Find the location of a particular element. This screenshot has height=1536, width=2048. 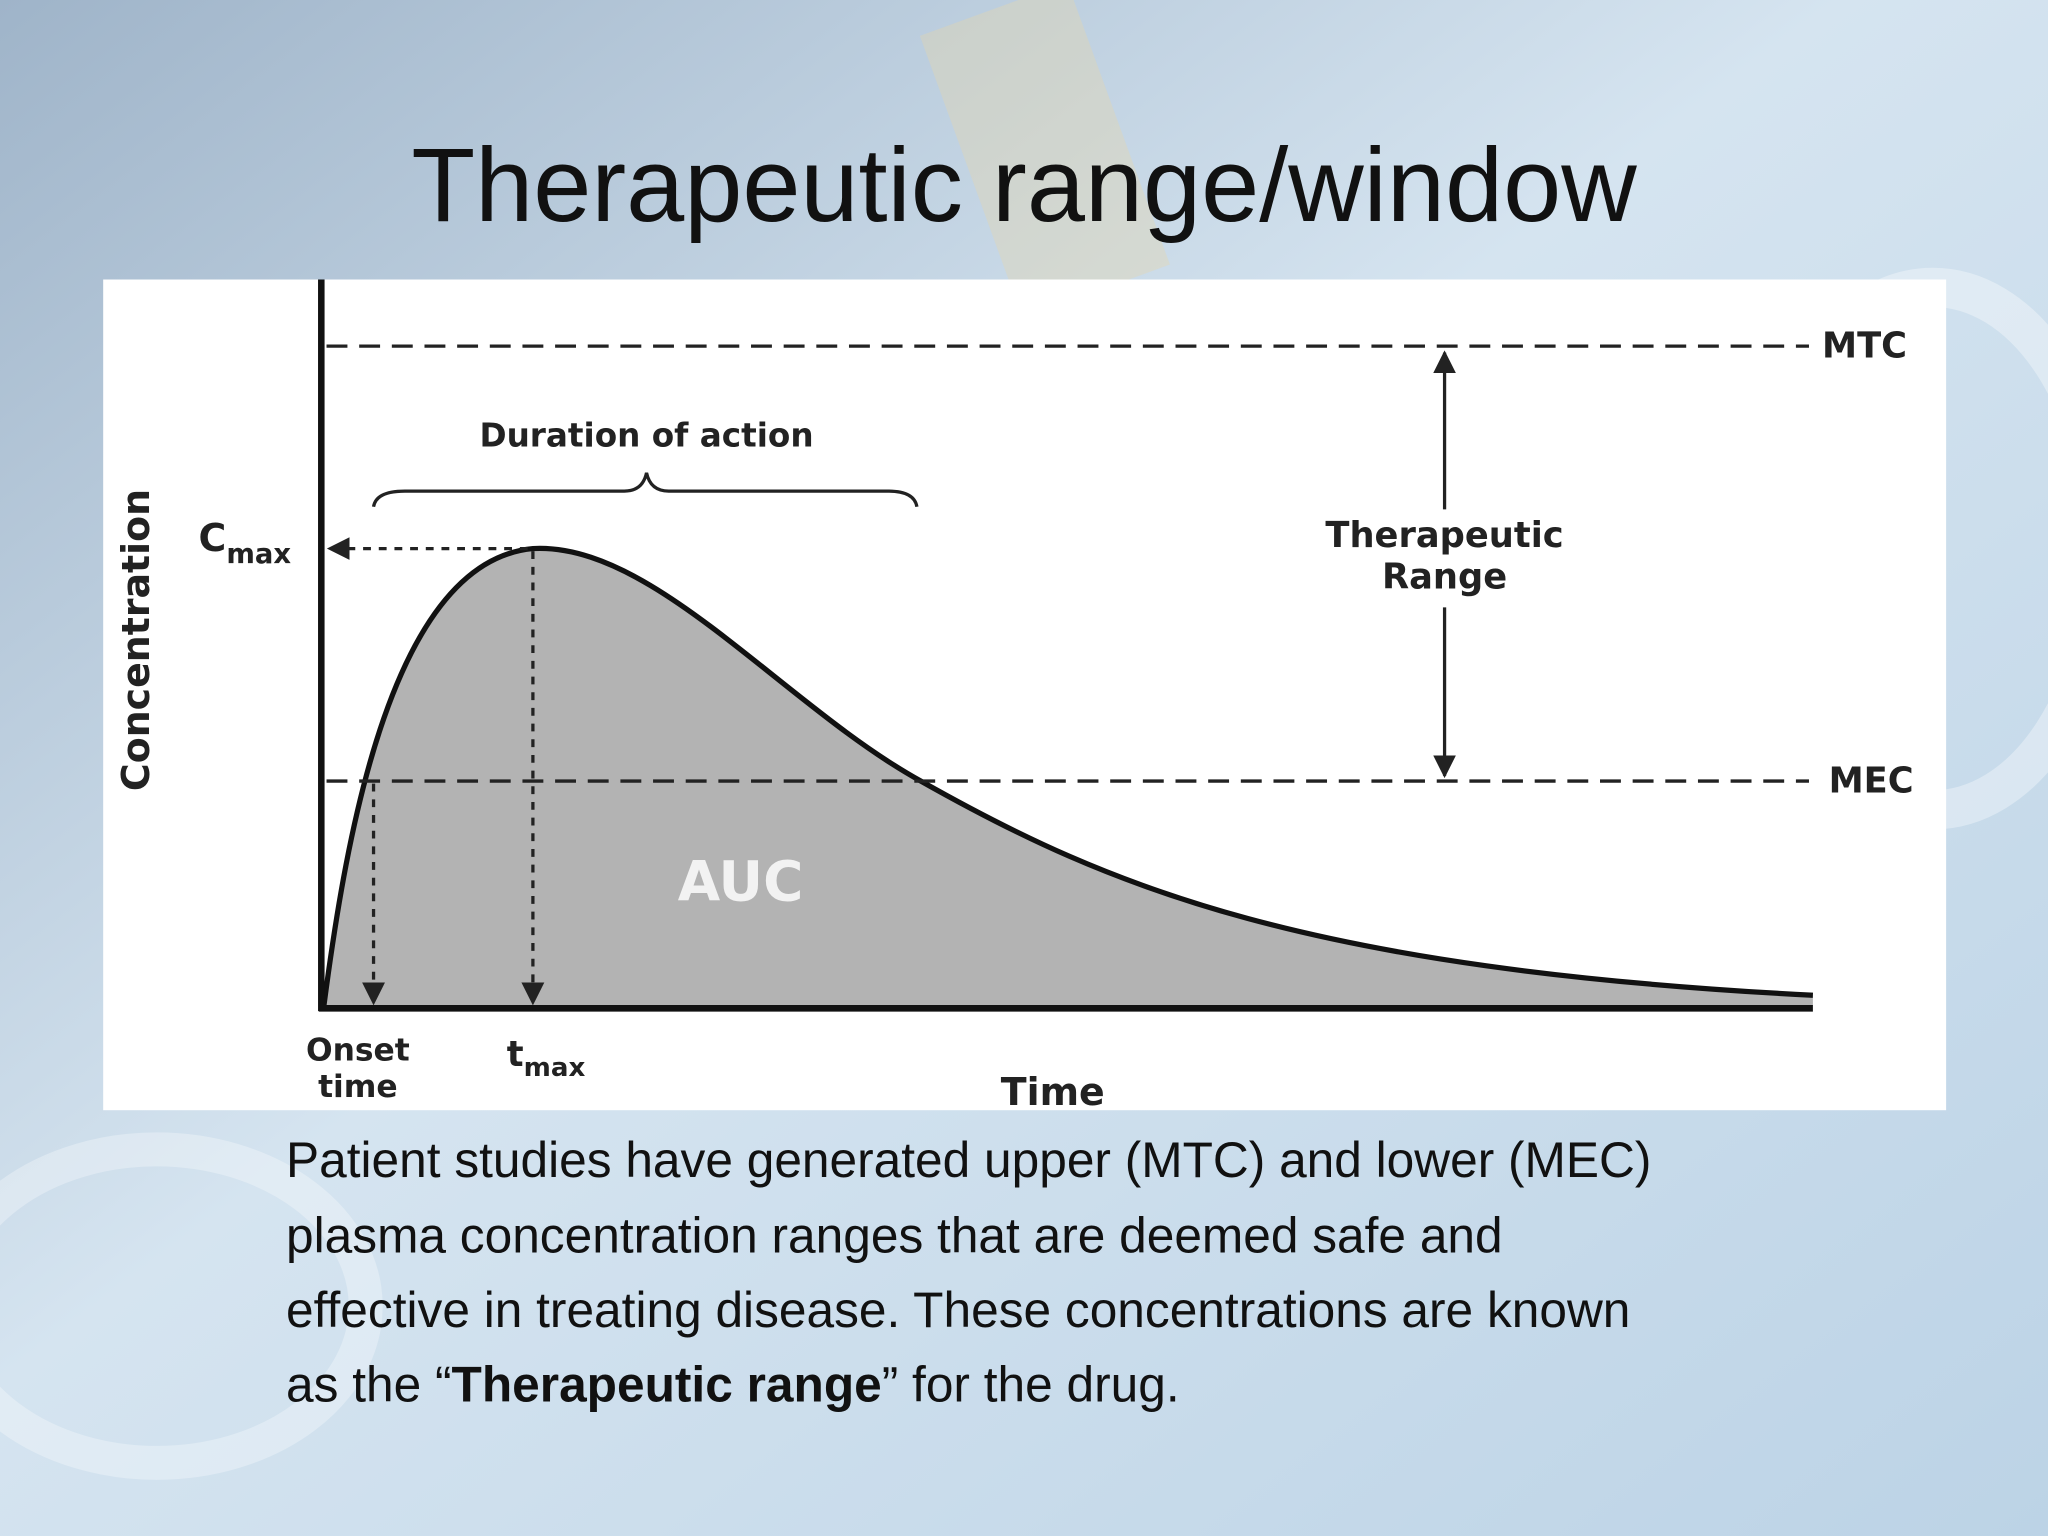

body-line: as the “Therapeutic range” for the drug. is located at coordinates (733, 1384).